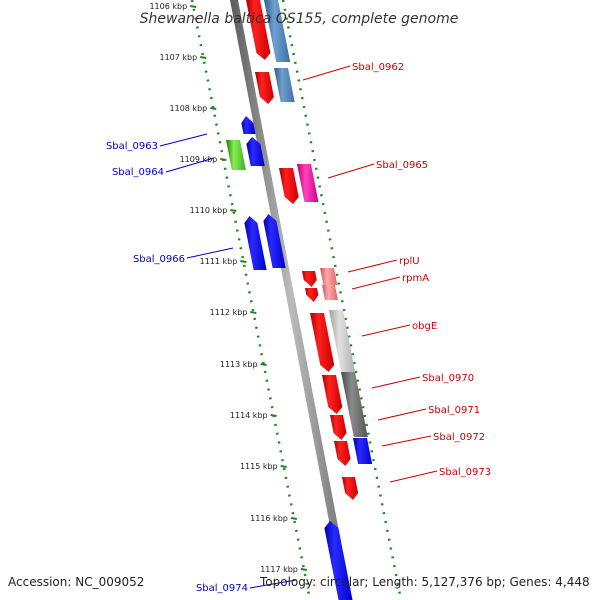 This screenshot has height=600, width=600. Describe the element at coordinates (342, 341) in the screenshot. I see `gene-obge-lightgray` at that location.